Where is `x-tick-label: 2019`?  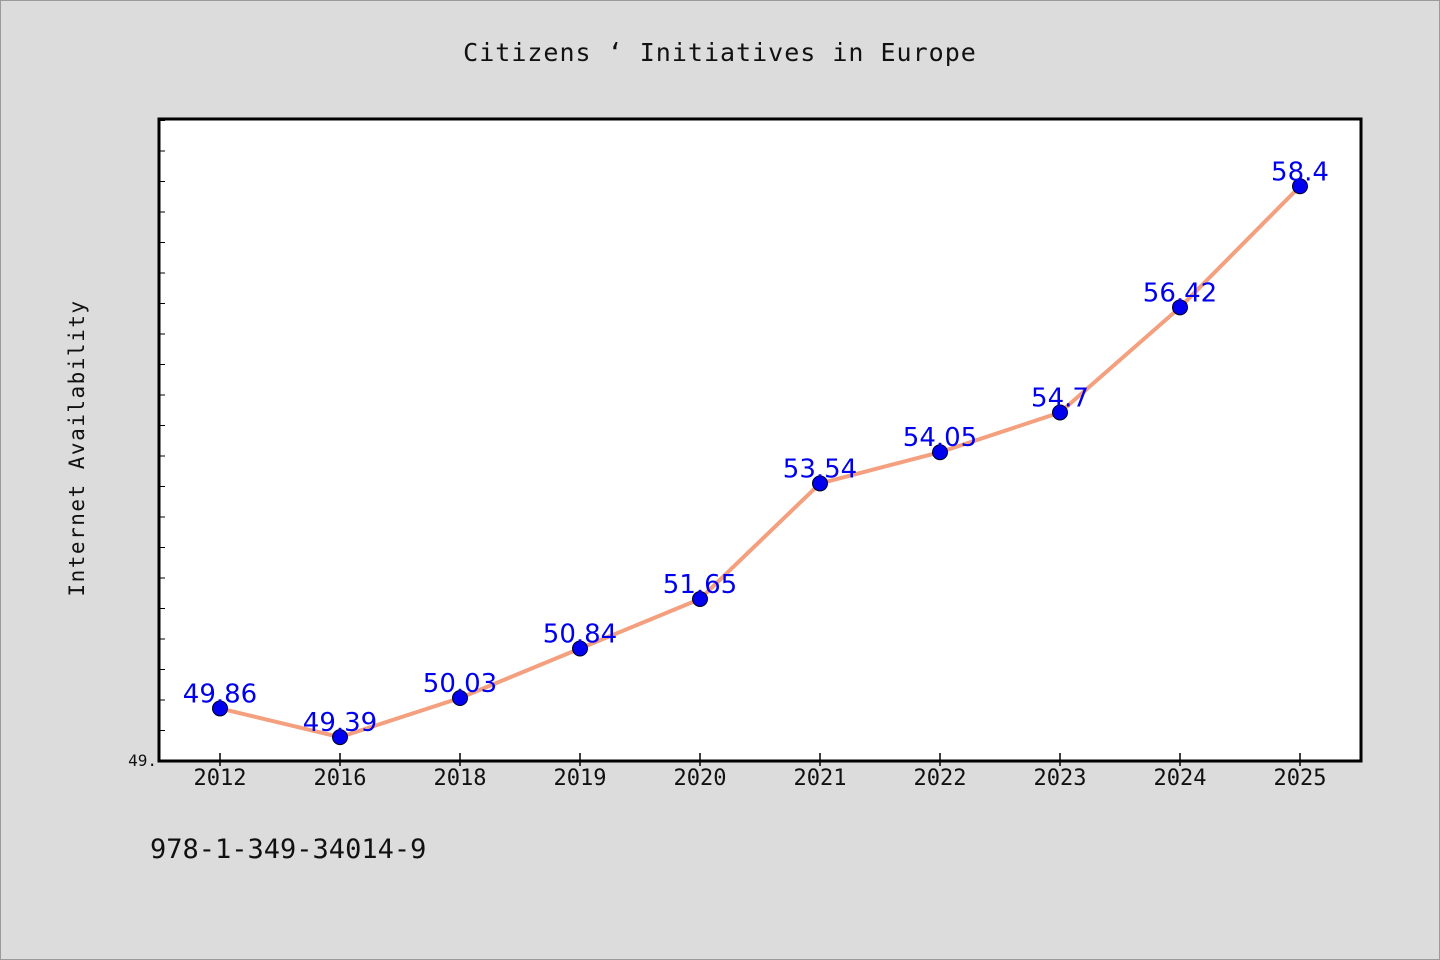 x-tick-label: 2019 is located at coordinates (580, 778).